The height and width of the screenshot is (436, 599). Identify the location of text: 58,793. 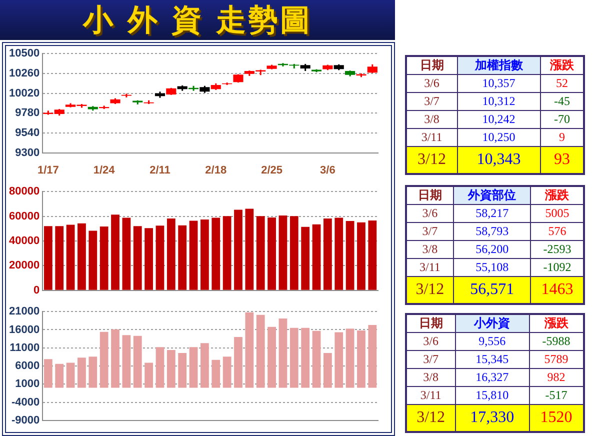
(492, 231).